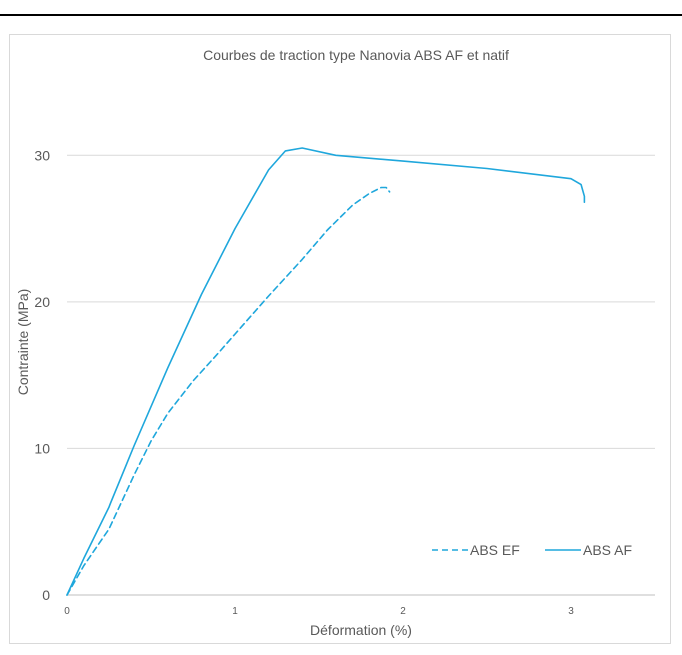  What do you see at coordinates (42, 302) in the screenshot?
I see `y-tick-20: 20` at bounding box center [42, 302].